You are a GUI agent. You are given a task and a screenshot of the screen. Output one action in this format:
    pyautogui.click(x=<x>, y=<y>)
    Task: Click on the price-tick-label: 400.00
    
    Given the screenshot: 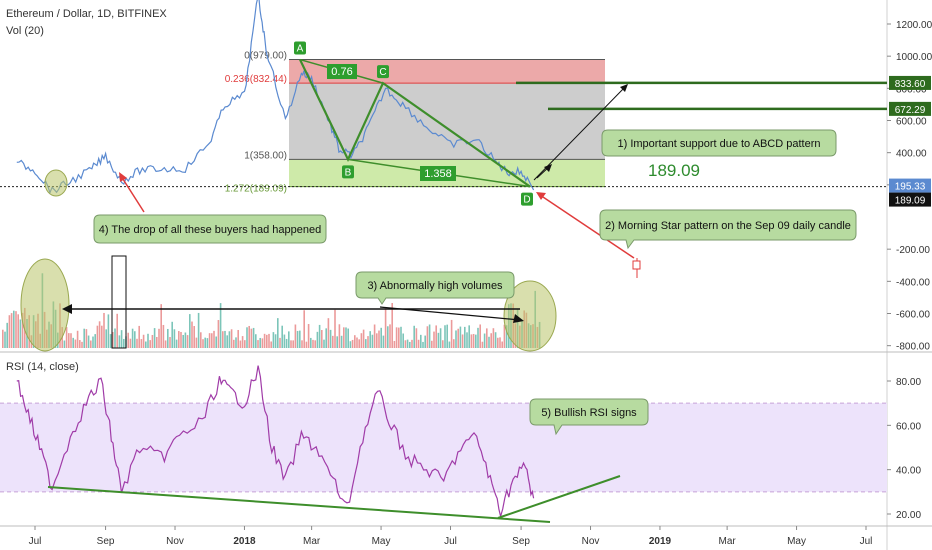 What is the action you would take?
    pyautogui.click(x=911, y=154)
    